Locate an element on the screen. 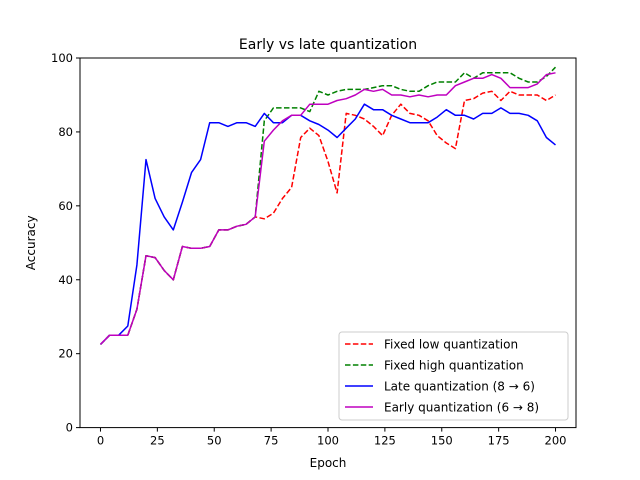 This screenshot has height=480, width=640. y-tick-label: 100 is located at coordinates (62, 58).